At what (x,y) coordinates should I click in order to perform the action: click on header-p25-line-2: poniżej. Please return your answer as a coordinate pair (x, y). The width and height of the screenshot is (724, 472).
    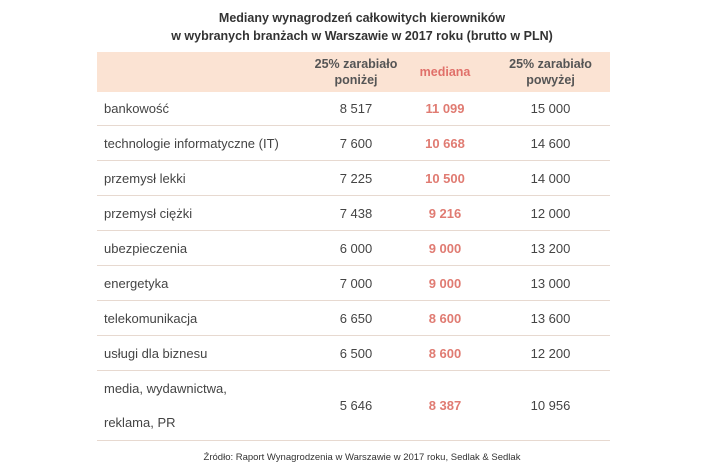
    Looking at the image, I should click on (356, 80).